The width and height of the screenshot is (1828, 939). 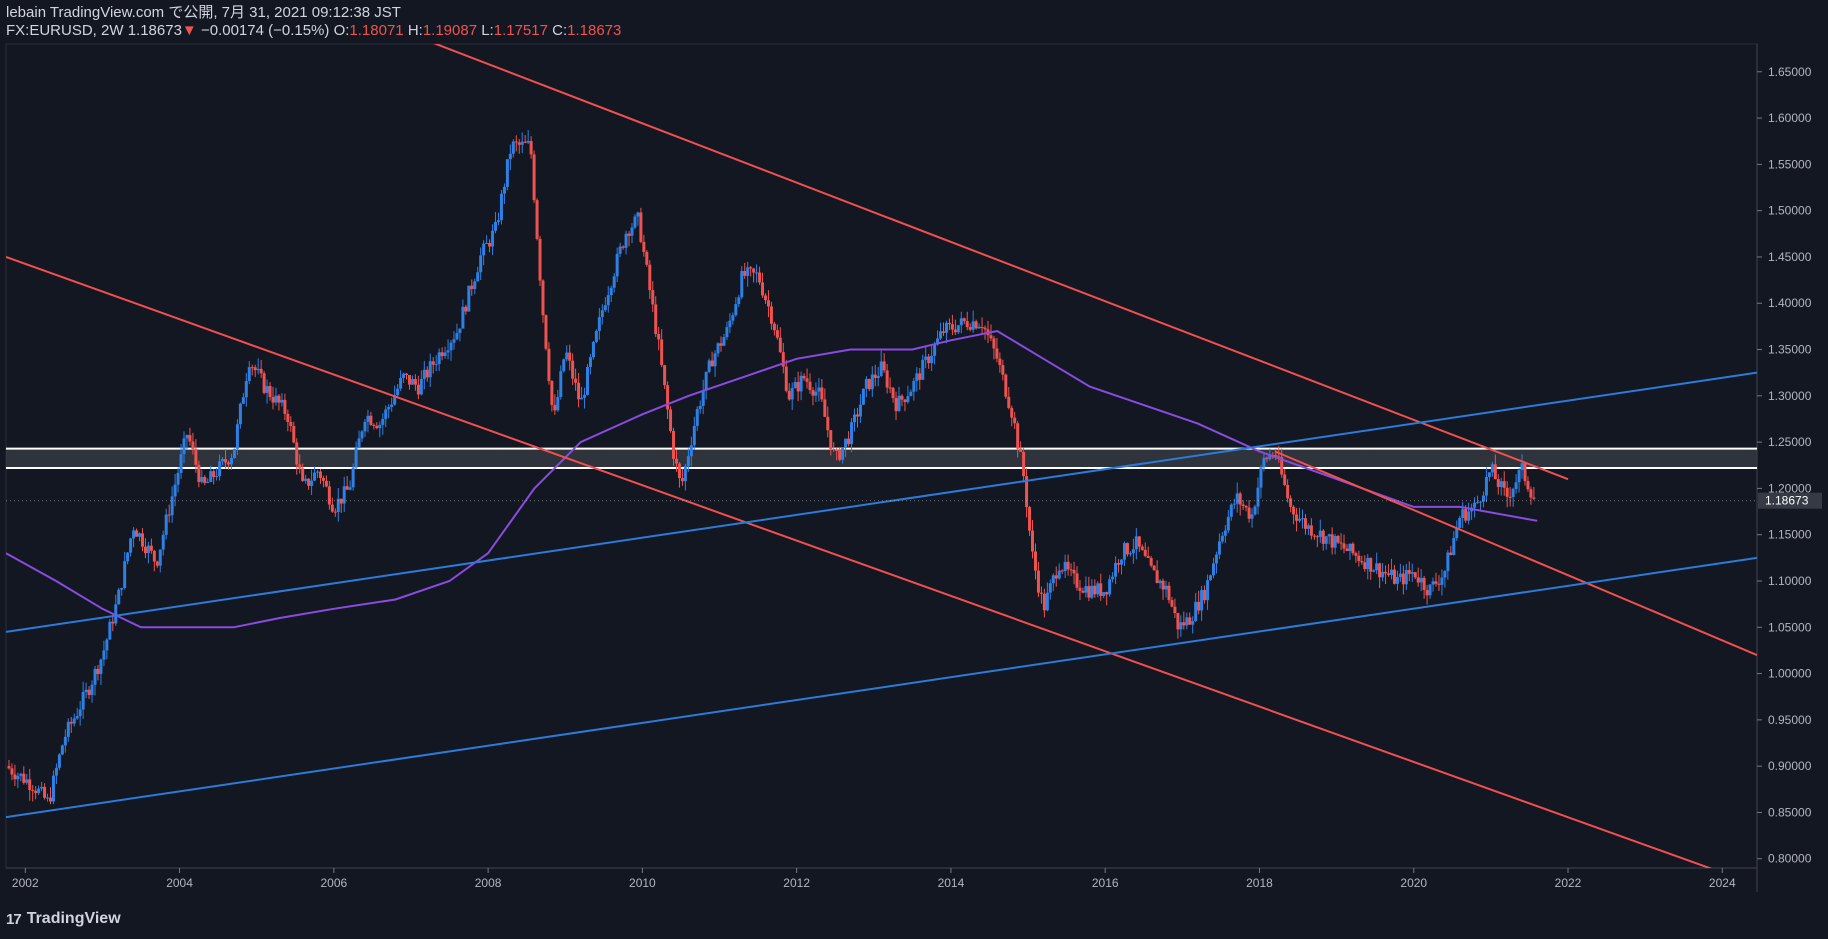 What do you see at coordinates (65, 30) in the screenshot?
I see `symbol-label: FX:EURUSD, 2W` at bounding box center [65, 30].